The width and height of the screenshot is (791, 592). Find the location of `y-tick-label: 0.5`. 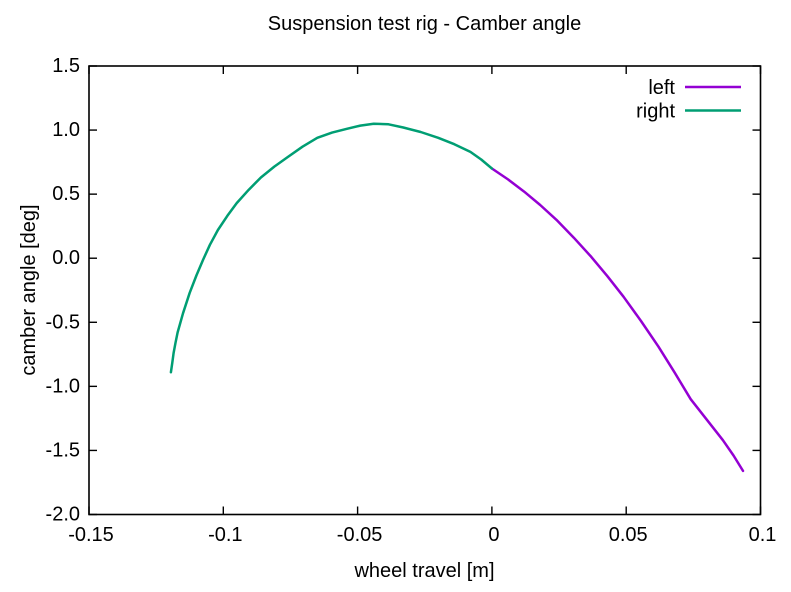

y-tick-label: 0.5 is located at coordinates (66, 194).